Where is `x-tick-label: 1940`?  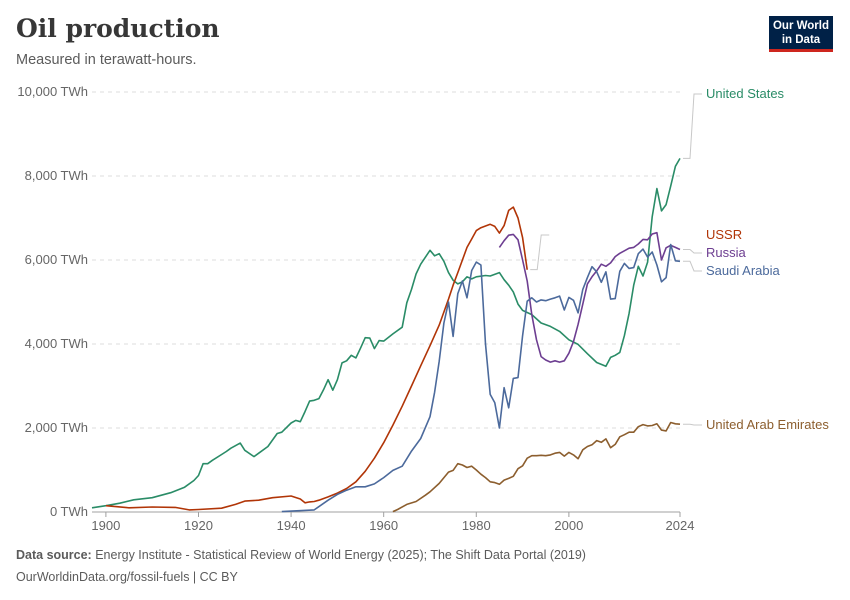 x-tick-label: 1940 is located at coordinates (291, 525).